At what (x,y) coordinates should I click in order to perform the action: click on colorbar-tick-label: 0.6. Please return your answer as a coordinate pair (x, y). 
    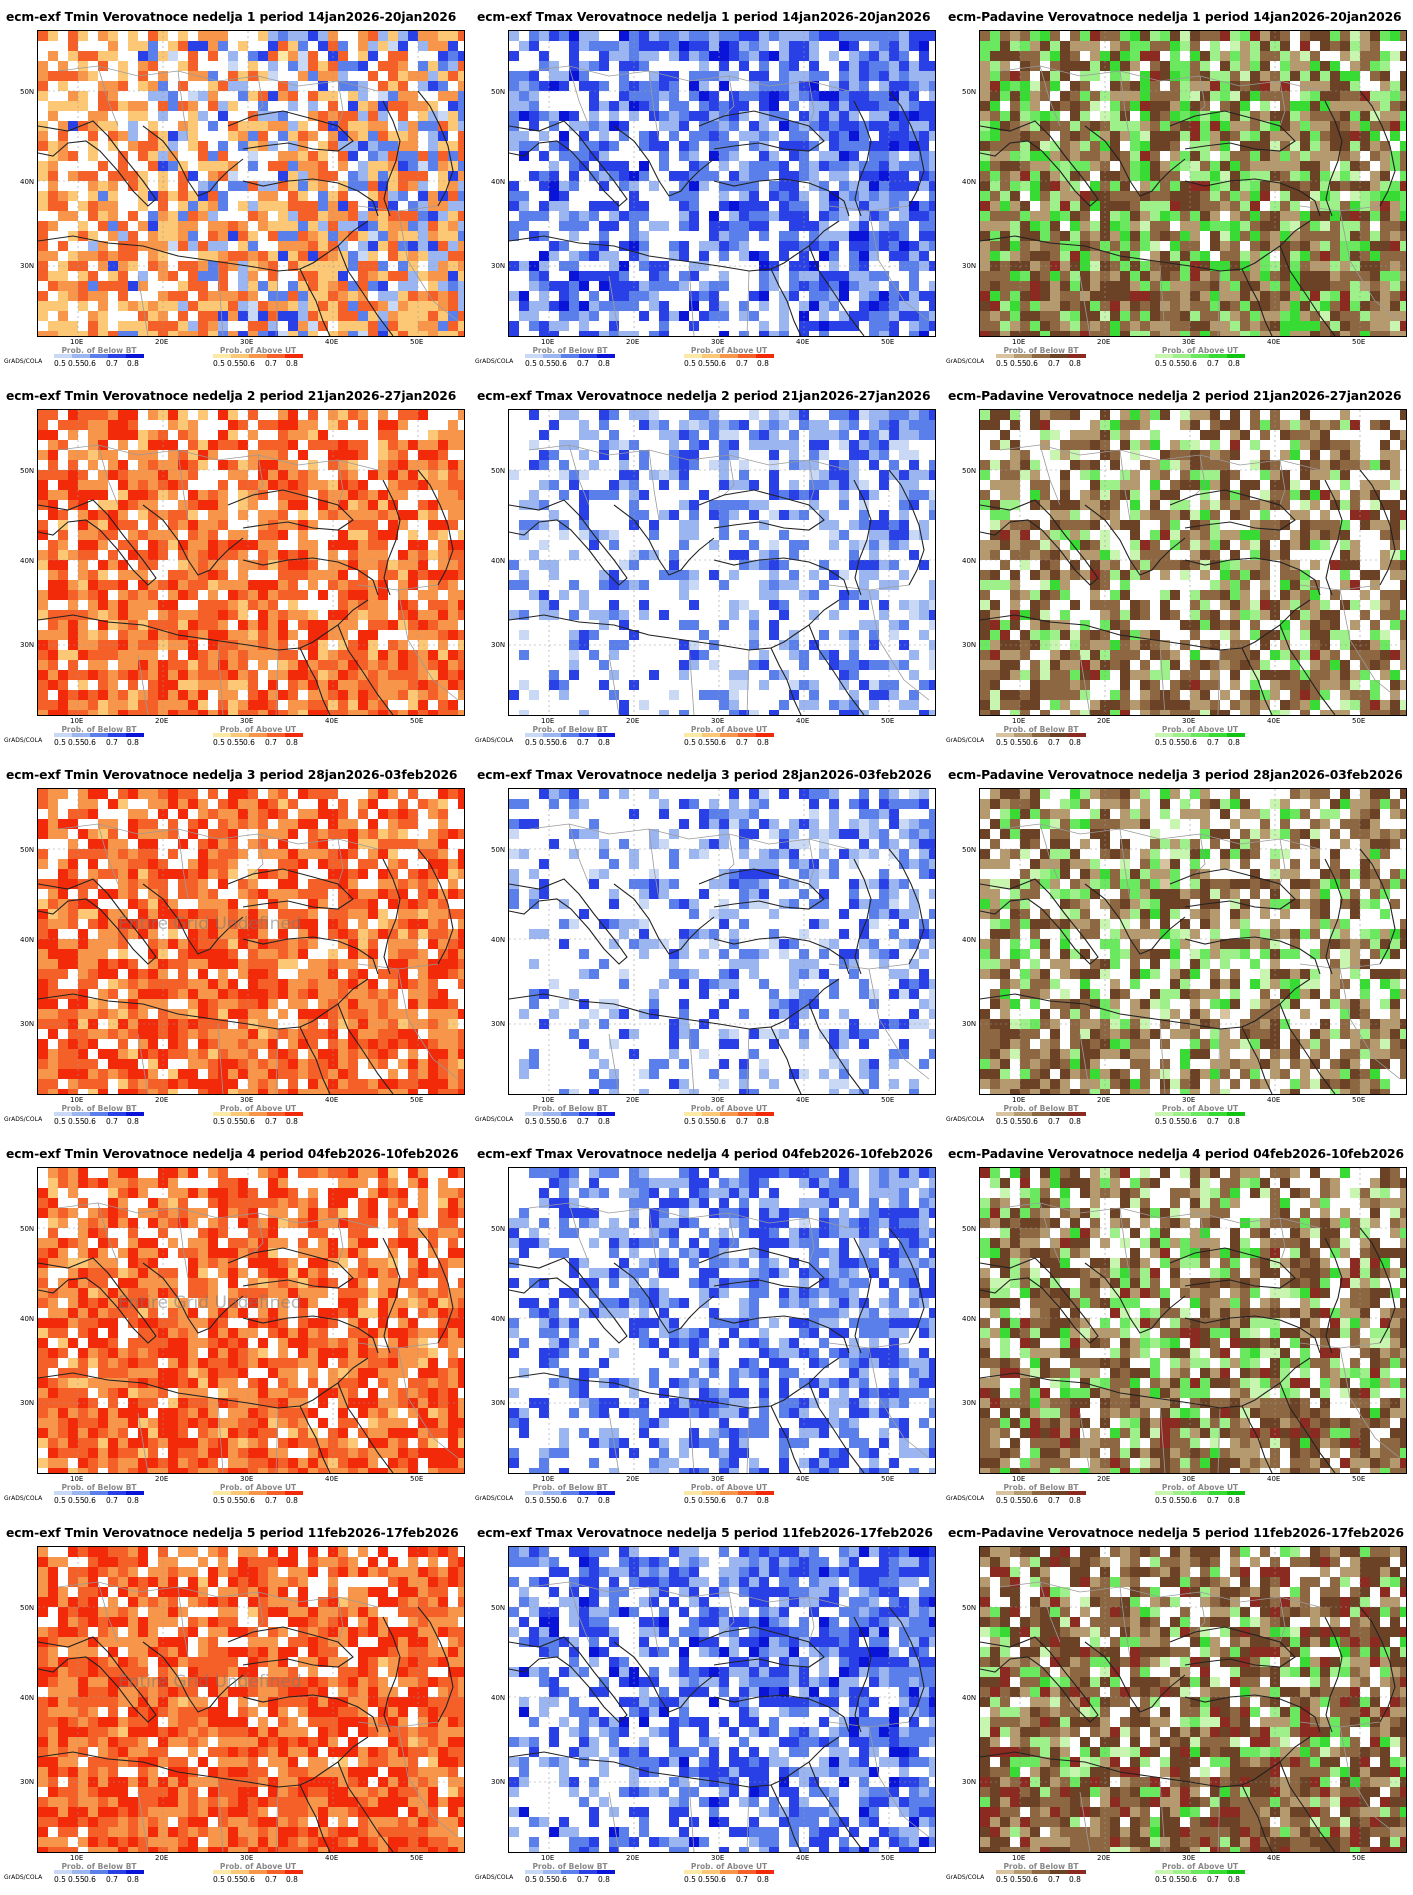
    Looking at the image, I should click on (90, 363).